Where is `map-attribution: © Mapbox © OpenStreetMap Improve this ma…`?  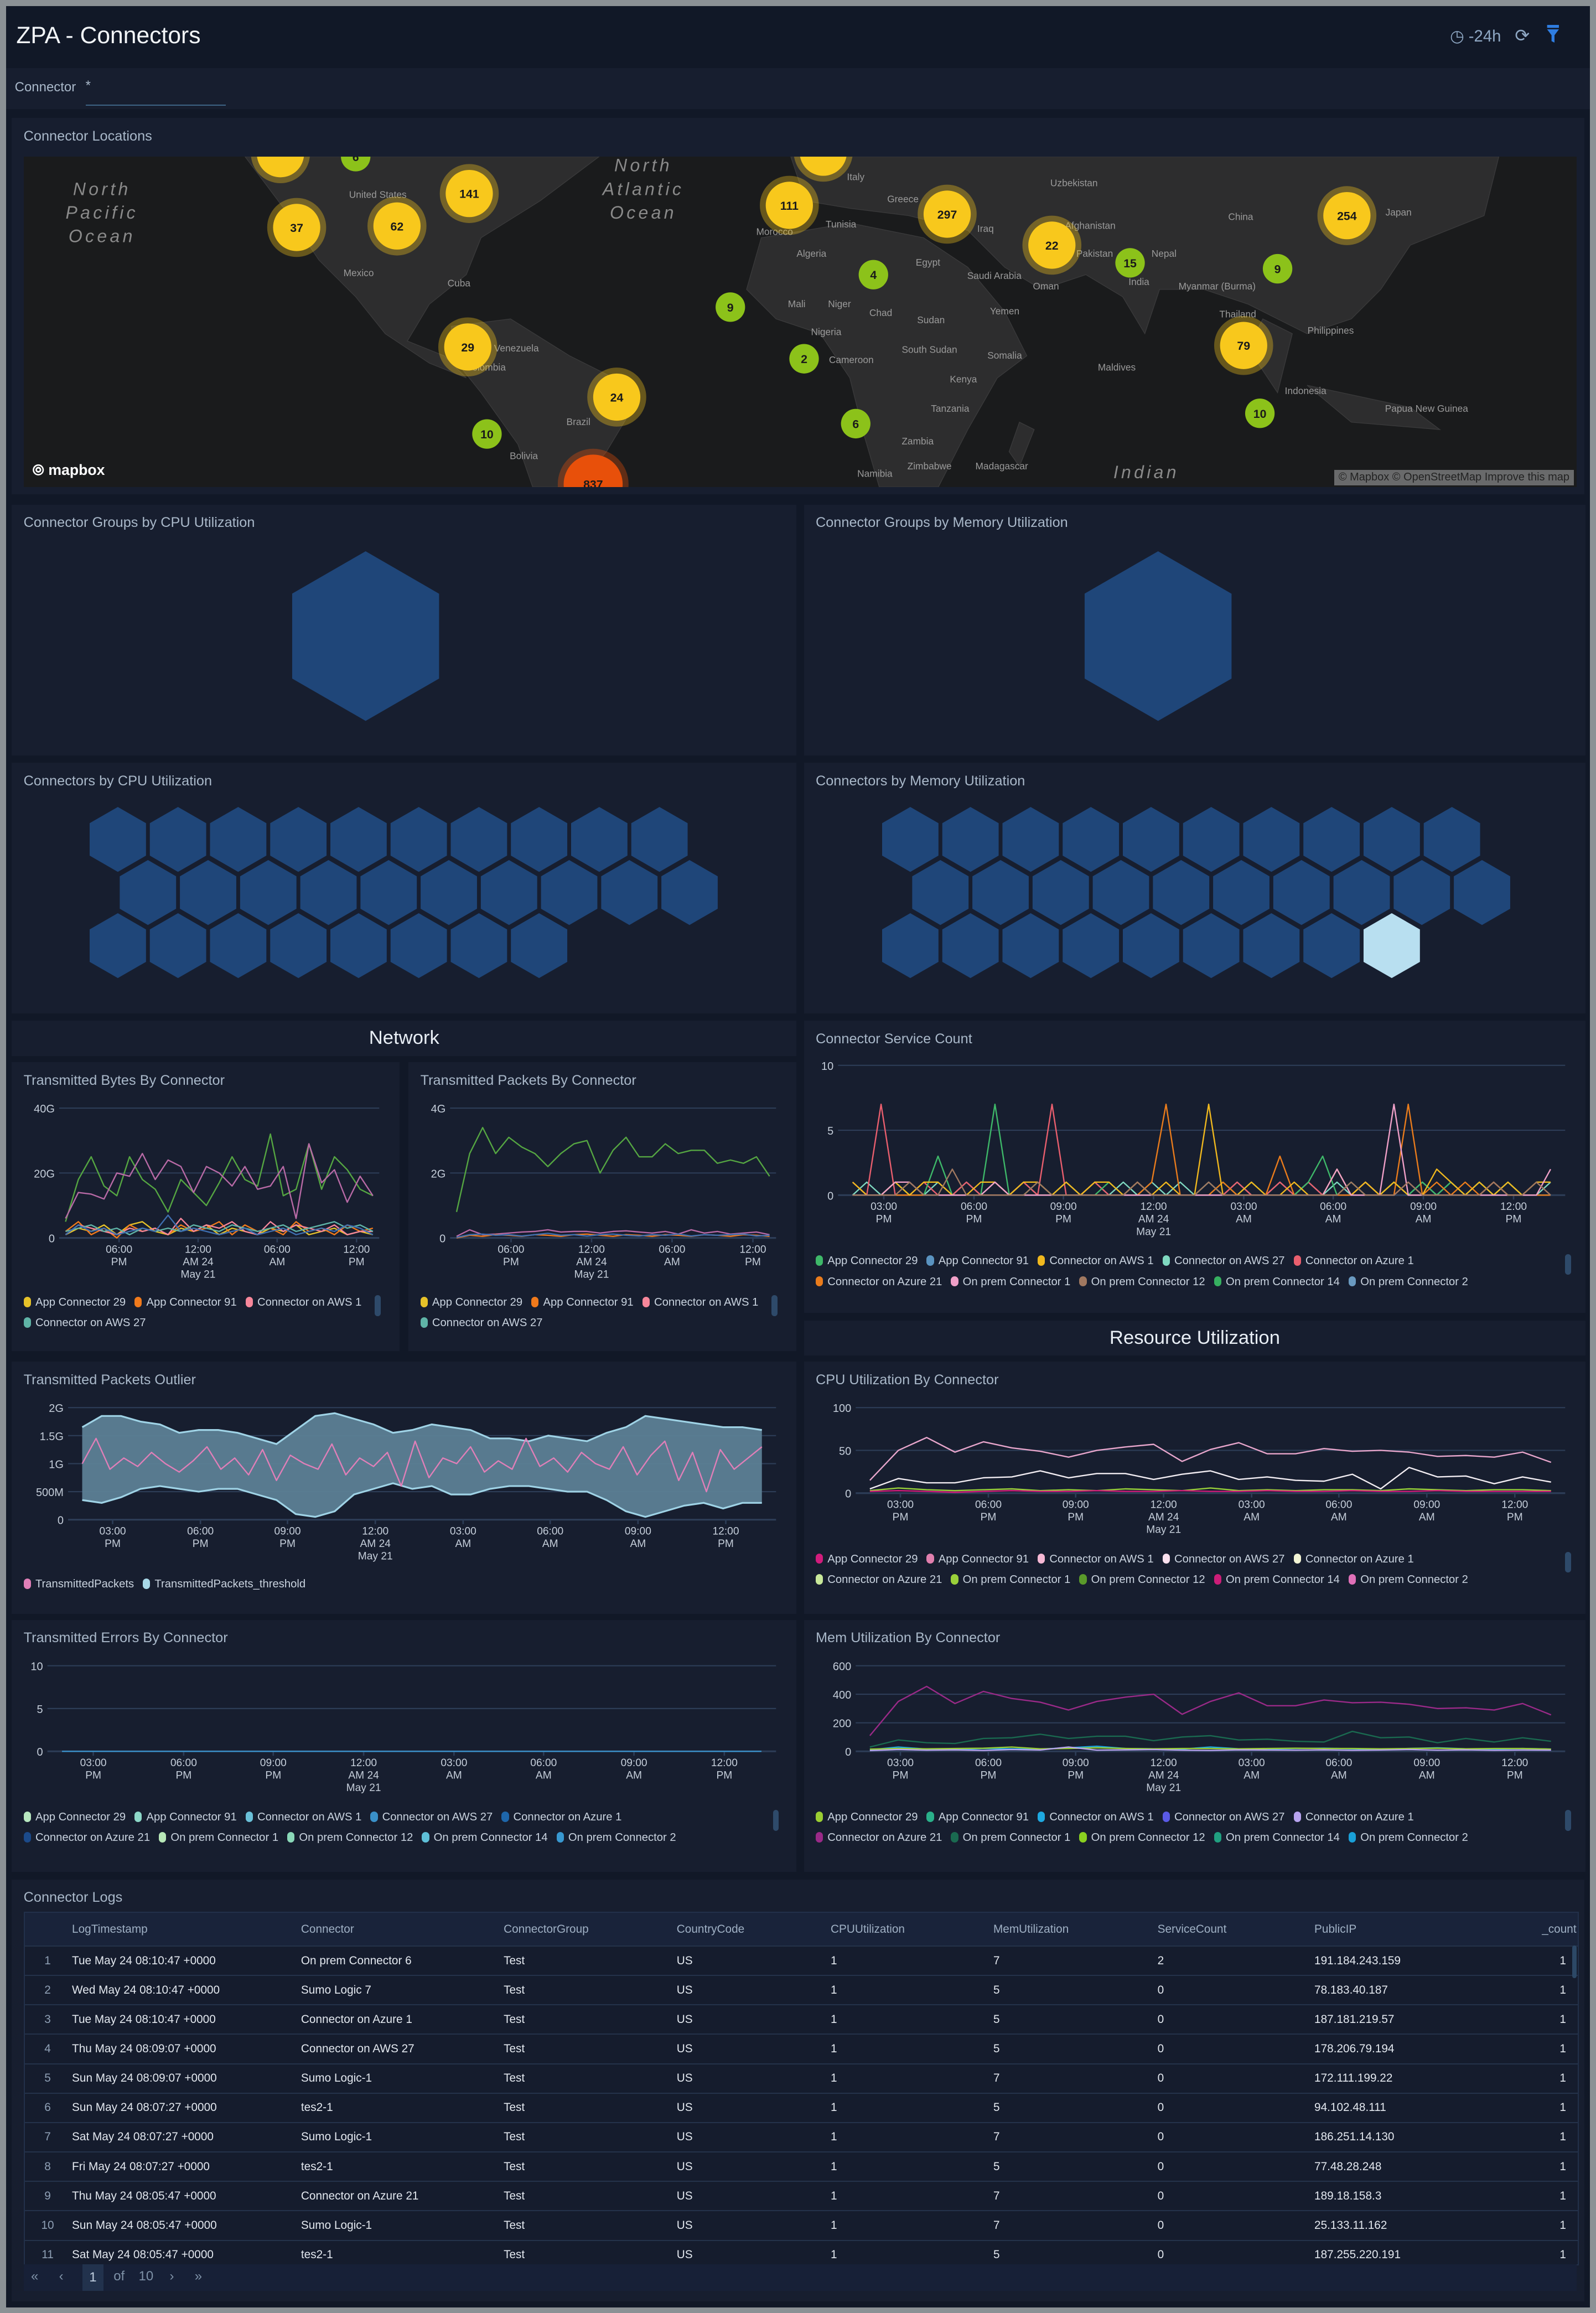 map-attribution: © Mapbox © OpenStreetMap Improve this ma… is located at coordinates (1454, 477).